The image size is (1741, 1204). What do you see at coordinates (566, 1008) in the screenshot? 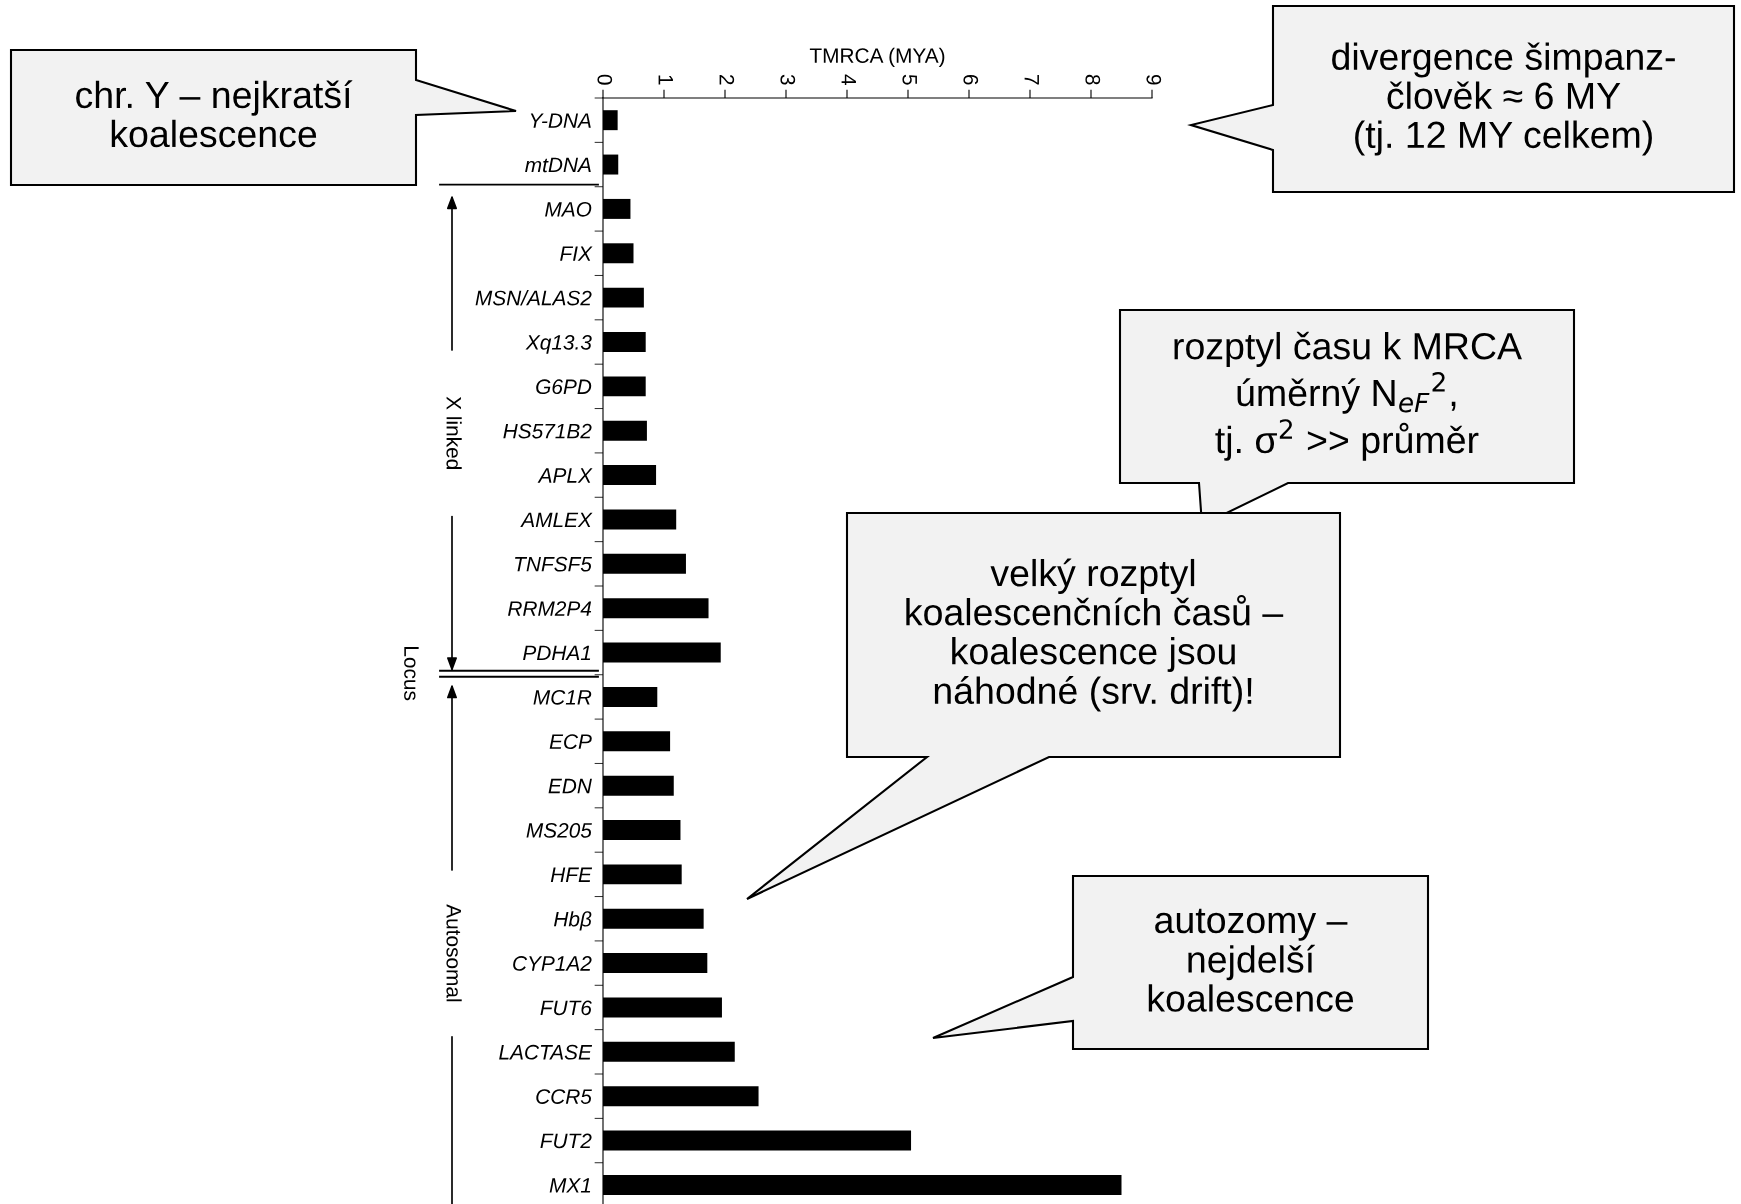
I see `y-tick-label: FUT6` at bounding box center [566, 1008].